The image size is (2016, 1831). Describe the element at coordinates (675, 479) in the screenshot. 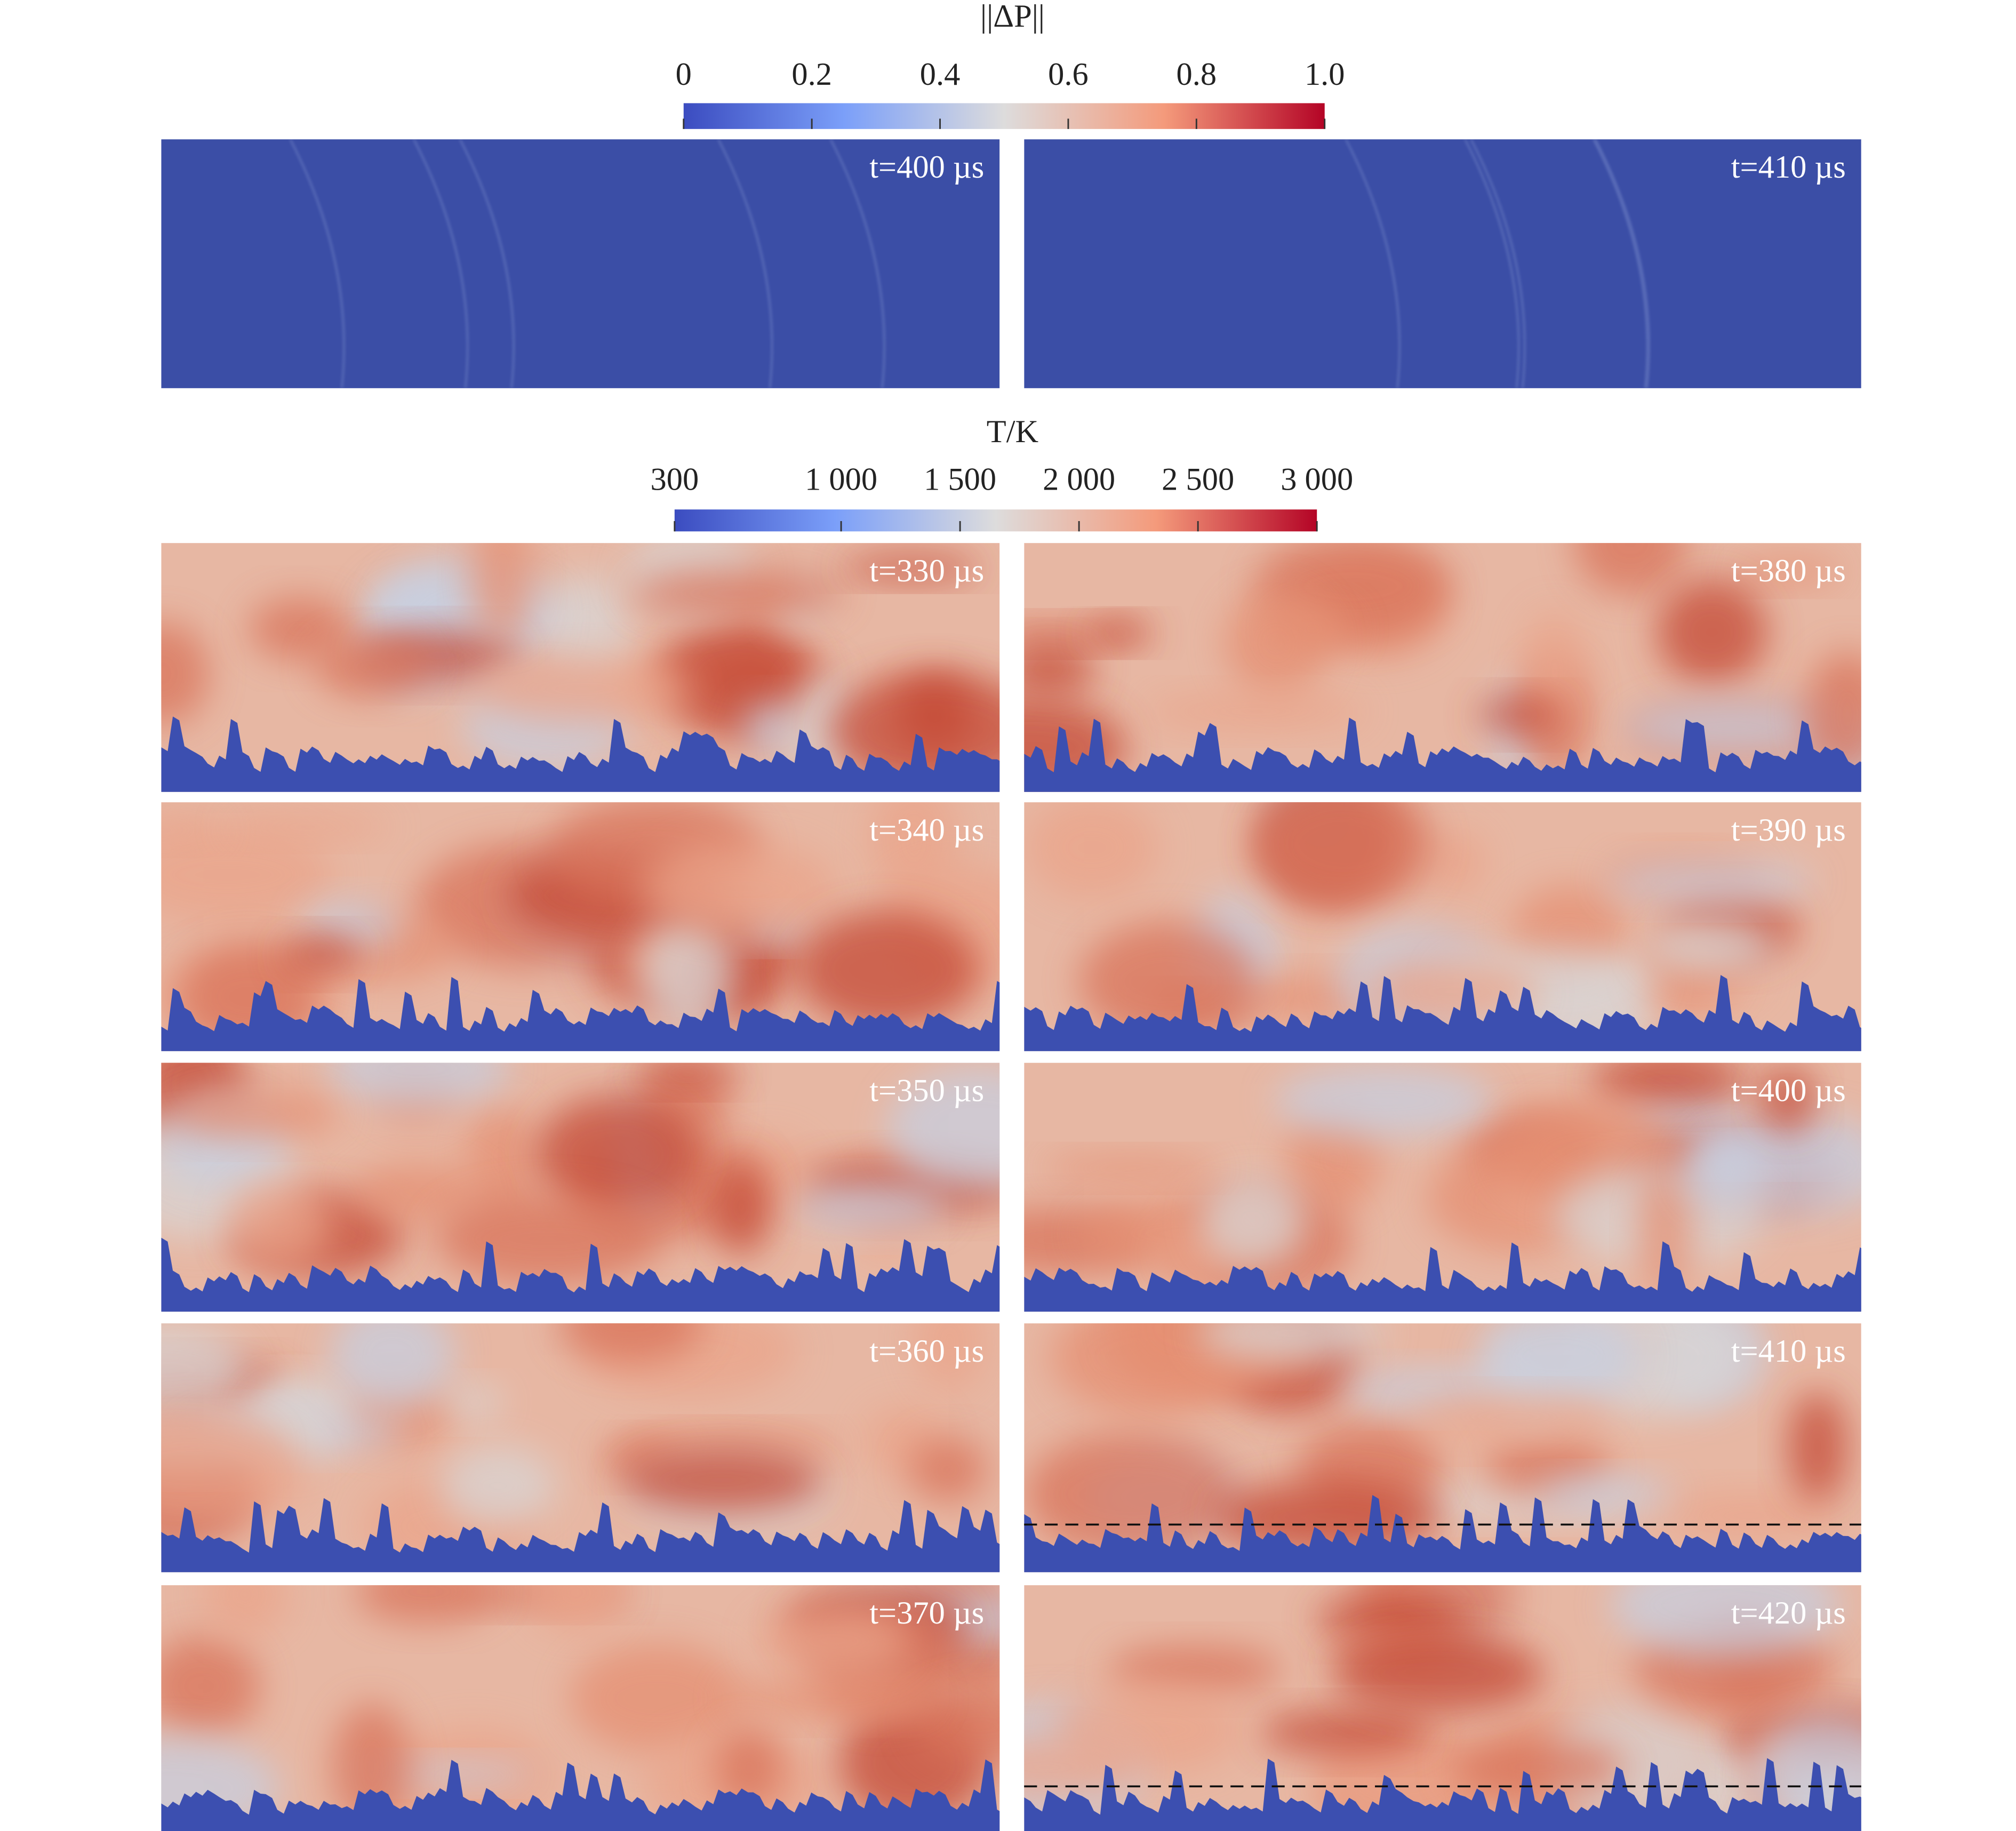

I see `colorbar-tick-label: 300` at that location.